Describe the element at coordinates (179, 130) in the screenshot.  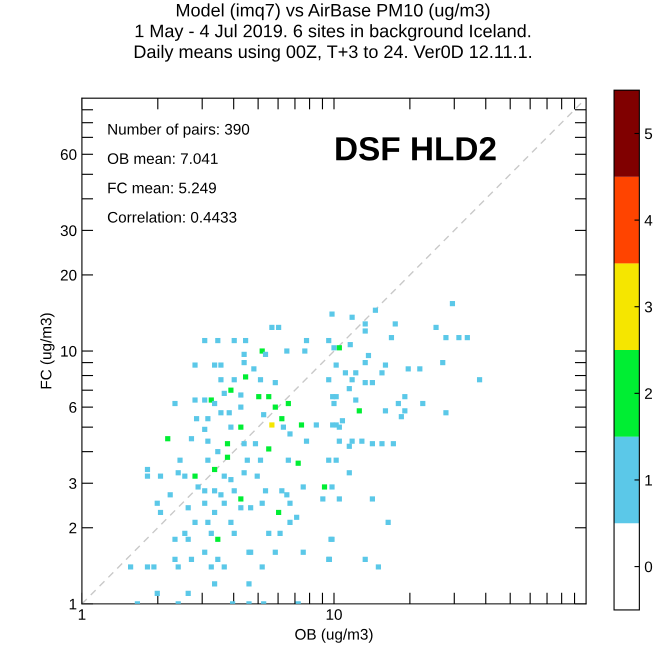
I see `annotation: Number of pairs: 390` at that location.